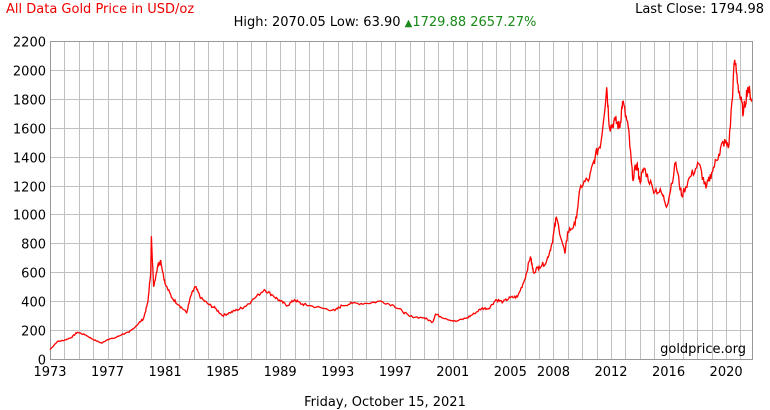 The height and width of the screenshot is (410, 770). Describe the element at coordinates (474, 22) in the screenshot. I see `change-value: 1729.88 2657.27%` at that location.